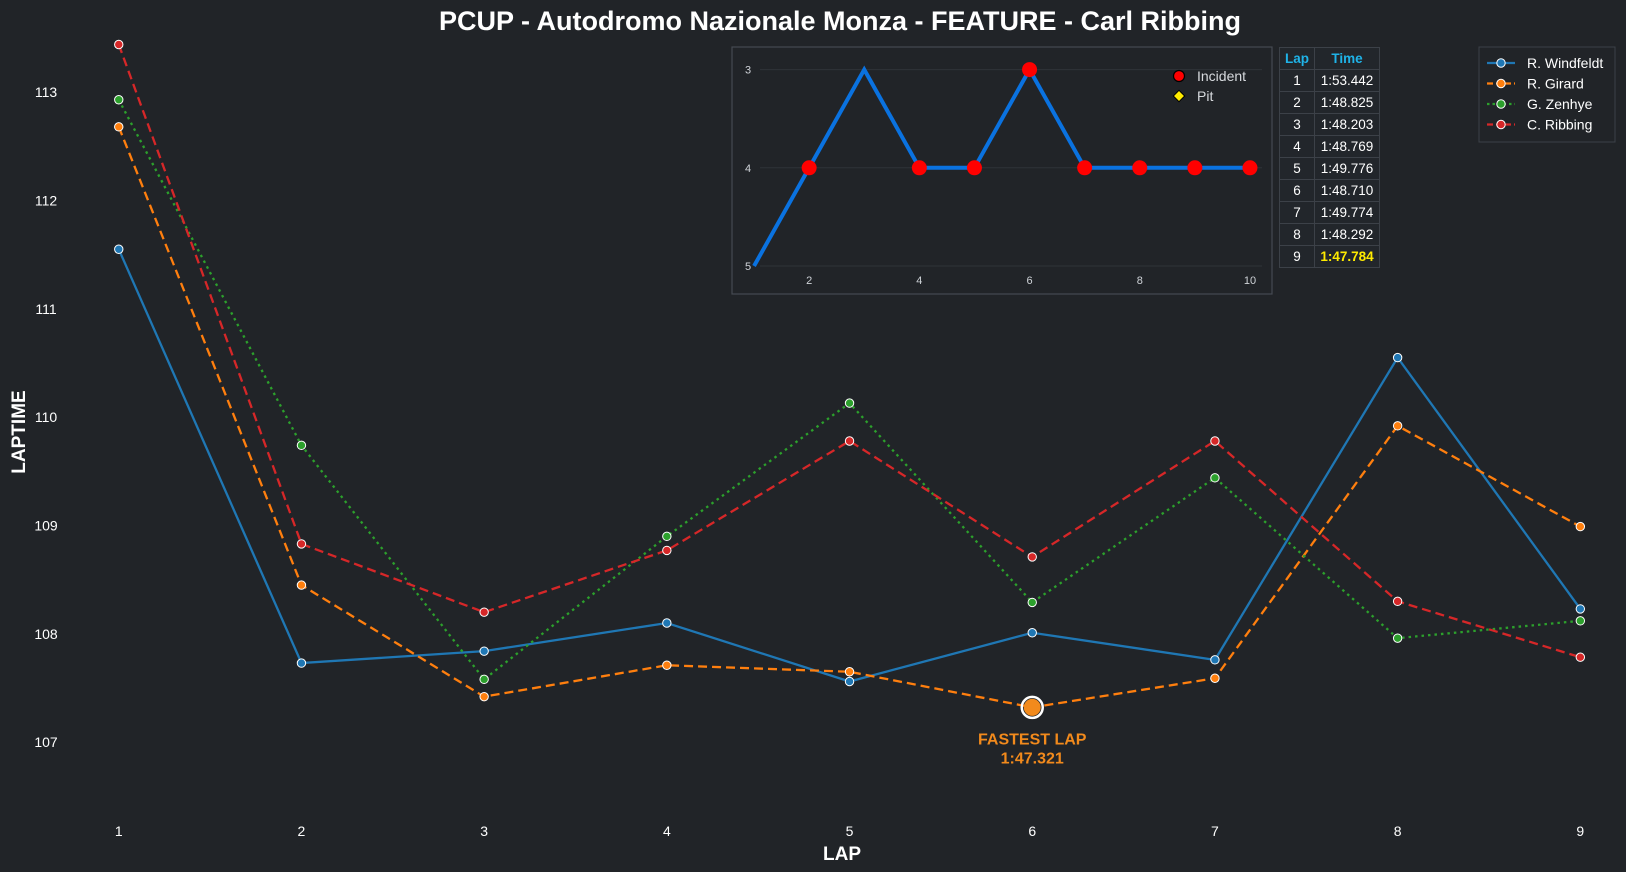 The width and height of the screenshot is (1626, 872). What do you see at coordinates (484, 831) in the screenshot?
I see `x-tick-label: 3` at bounding box center [484, 831].